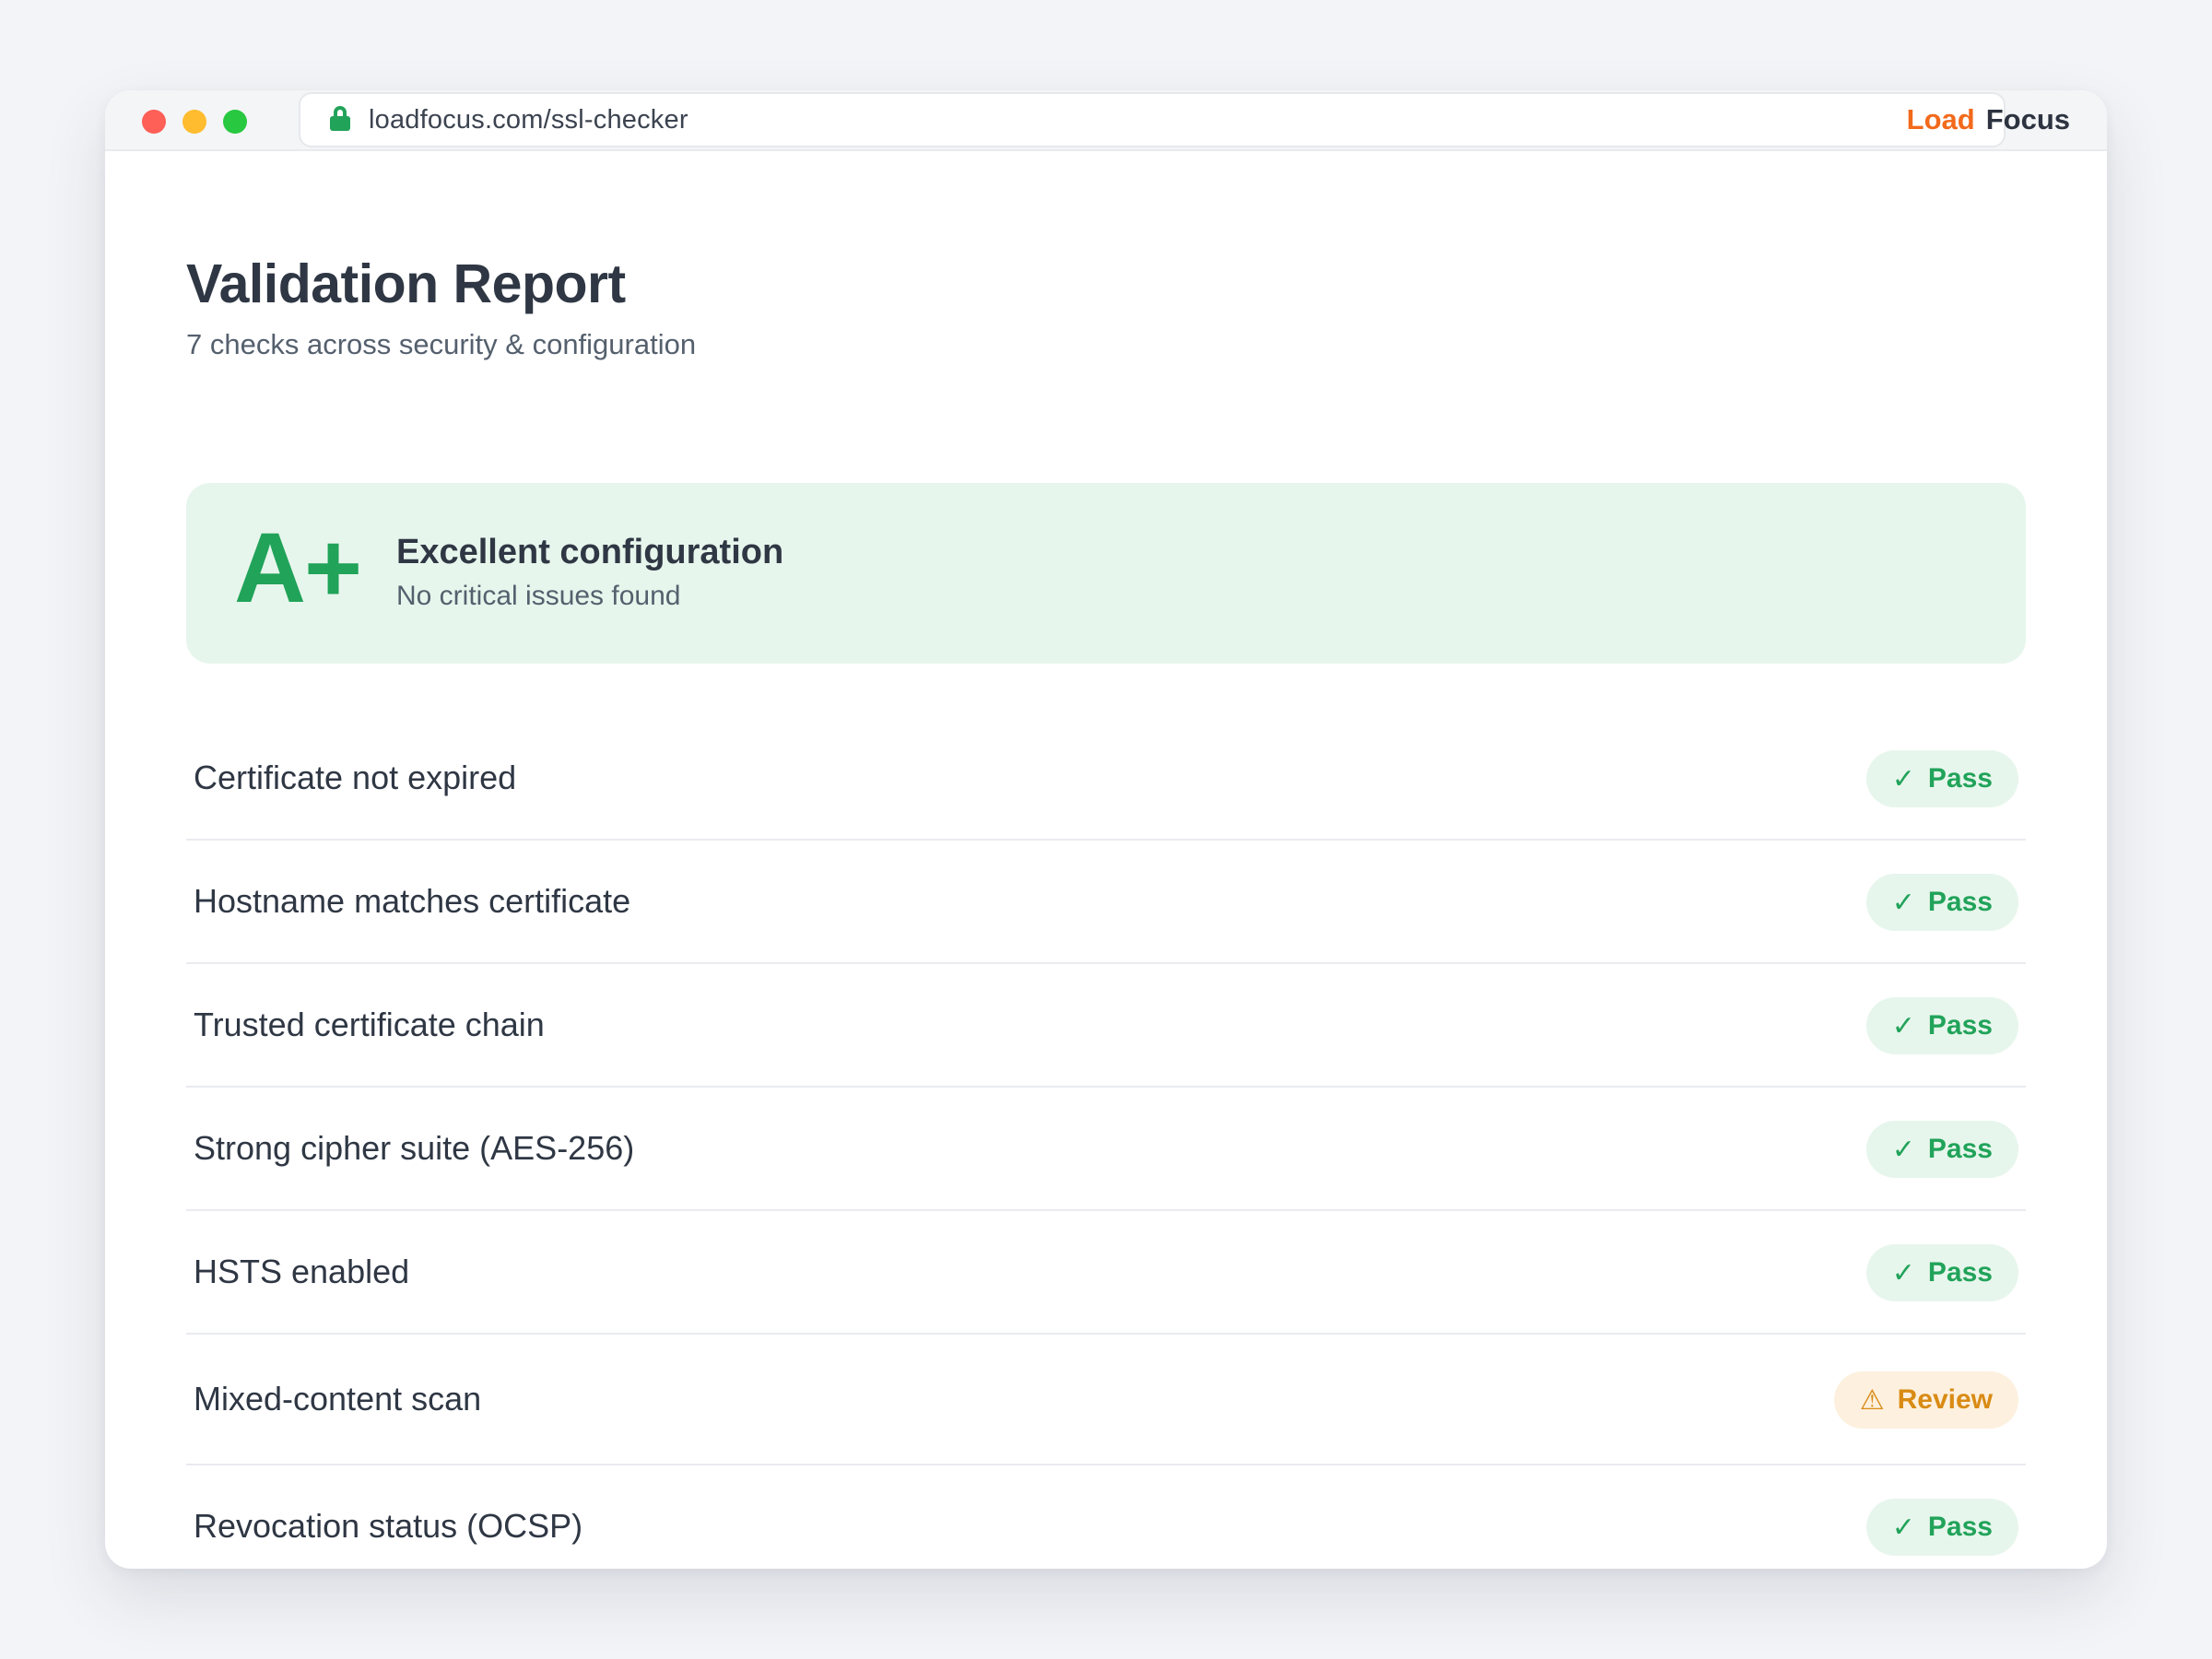 The image size is (2212, 1659). What do you see at coordinates (1945, 1399) in the screenshot?
I see `status-text: Review` at bounding box center [1945, 1399].